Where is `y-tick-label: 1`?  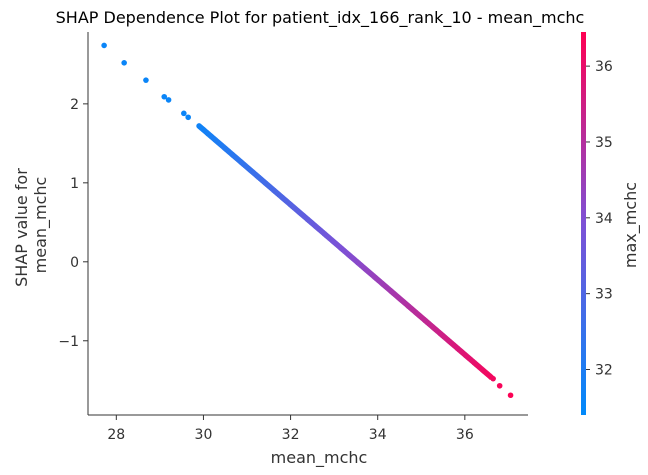
y-tick-label: 1 is located at coordinates (74, 184).